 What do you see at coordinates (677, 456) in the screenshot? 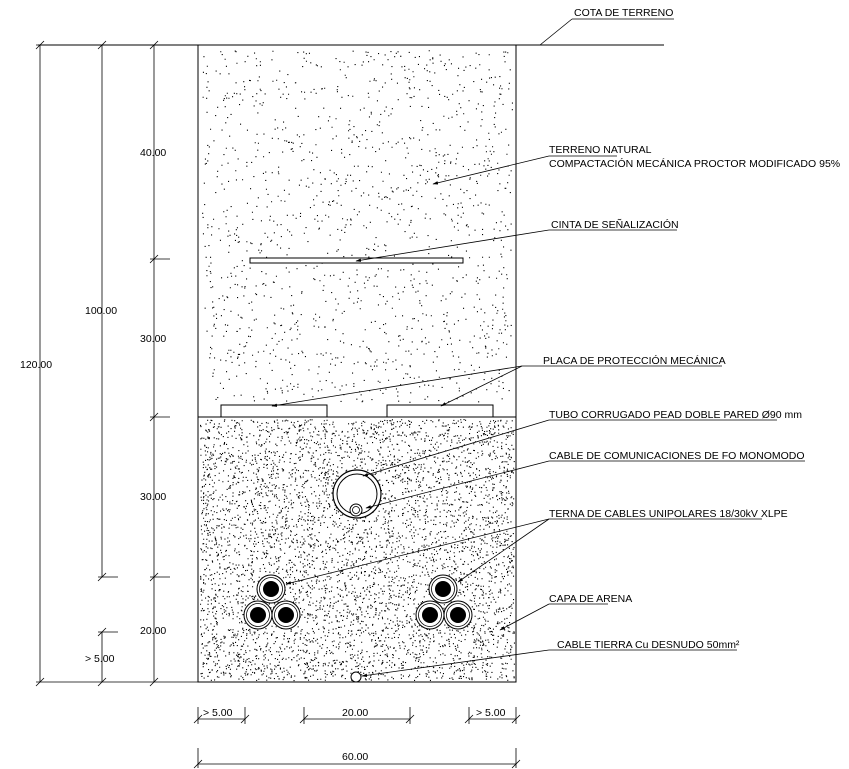
I see `label-cable-fo: CABLE DE COMUNICACIONES DE FO MONOMODO` at bounding box center [677, 456].